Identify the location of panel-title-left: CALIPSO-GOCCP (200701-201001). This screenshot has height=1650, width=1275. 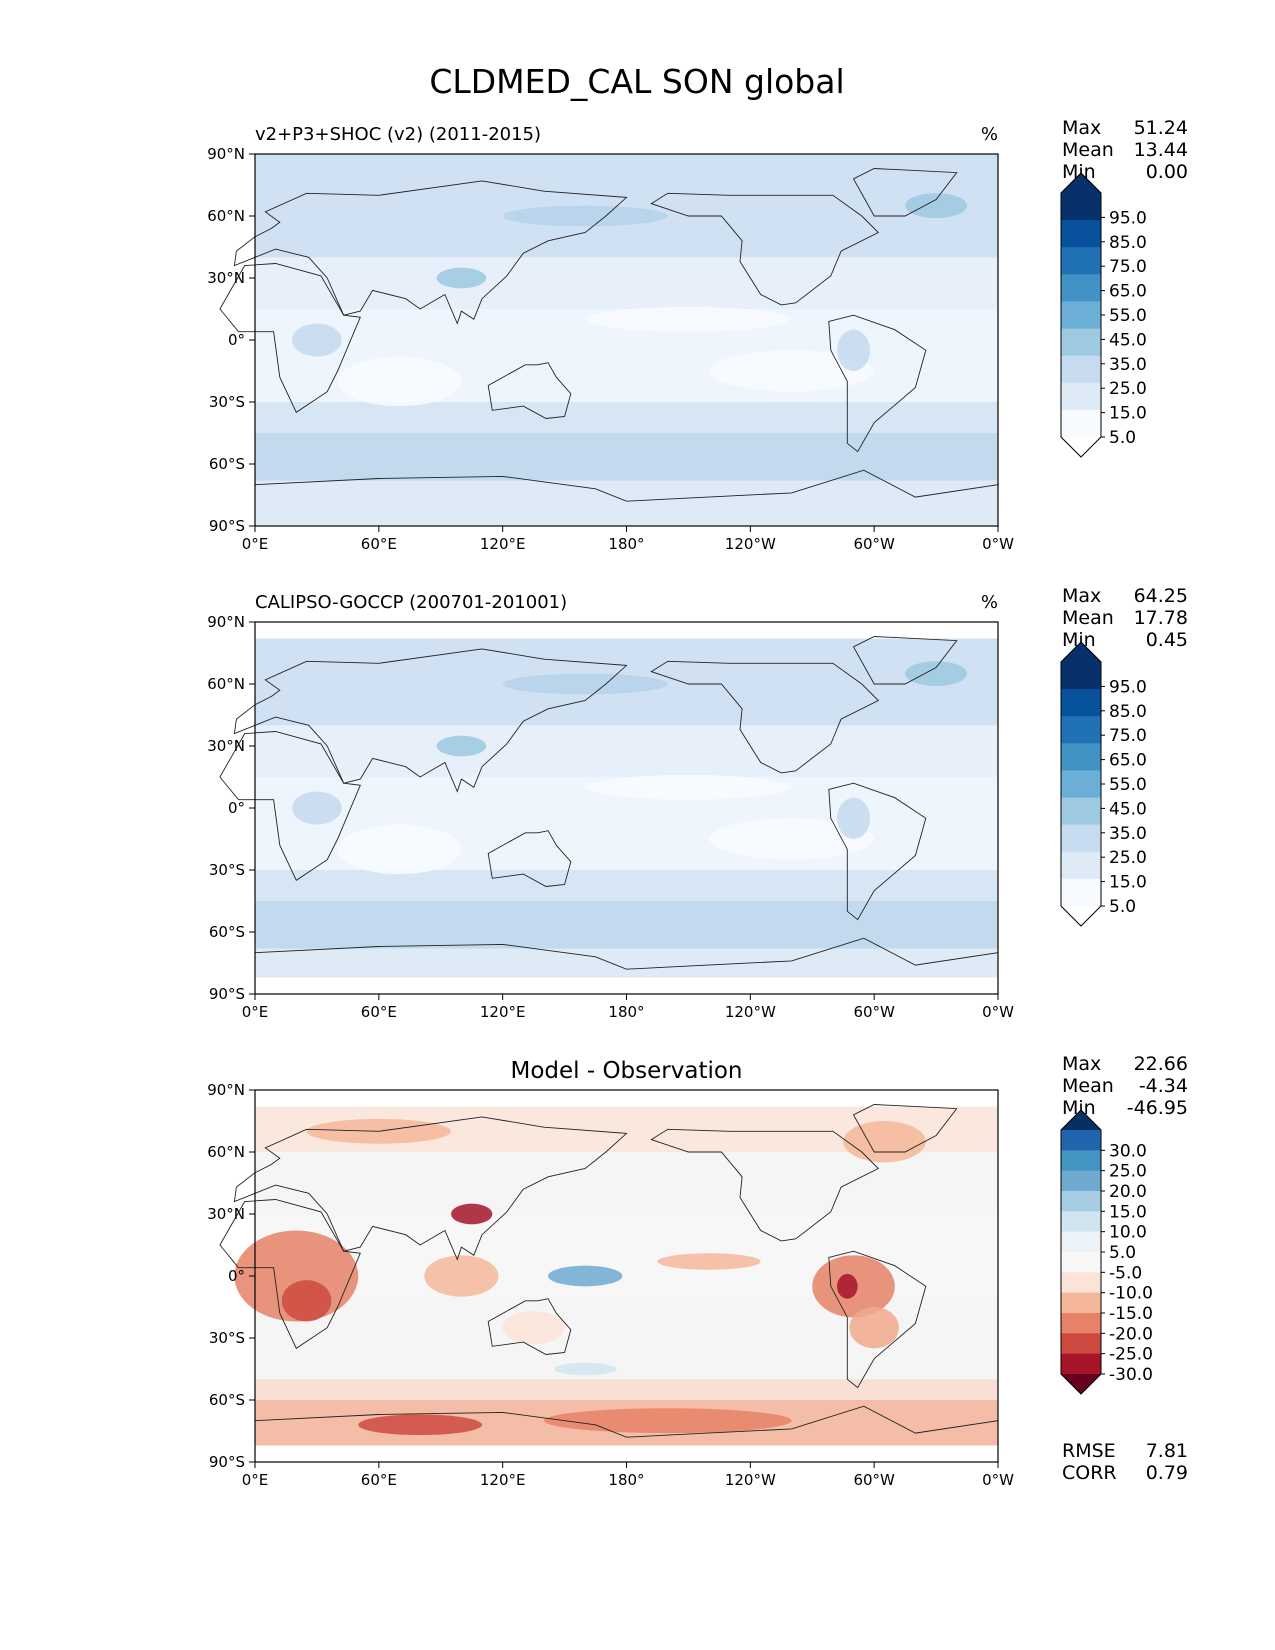
(411, 602).